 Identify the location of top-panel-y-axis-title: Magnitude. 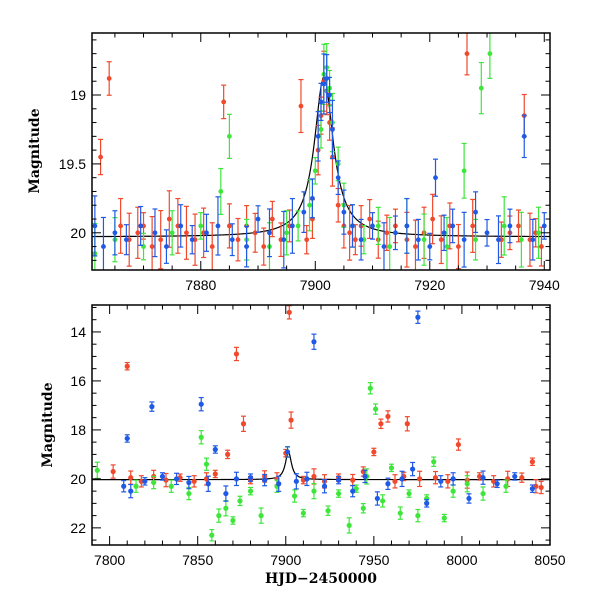
(35, 150).